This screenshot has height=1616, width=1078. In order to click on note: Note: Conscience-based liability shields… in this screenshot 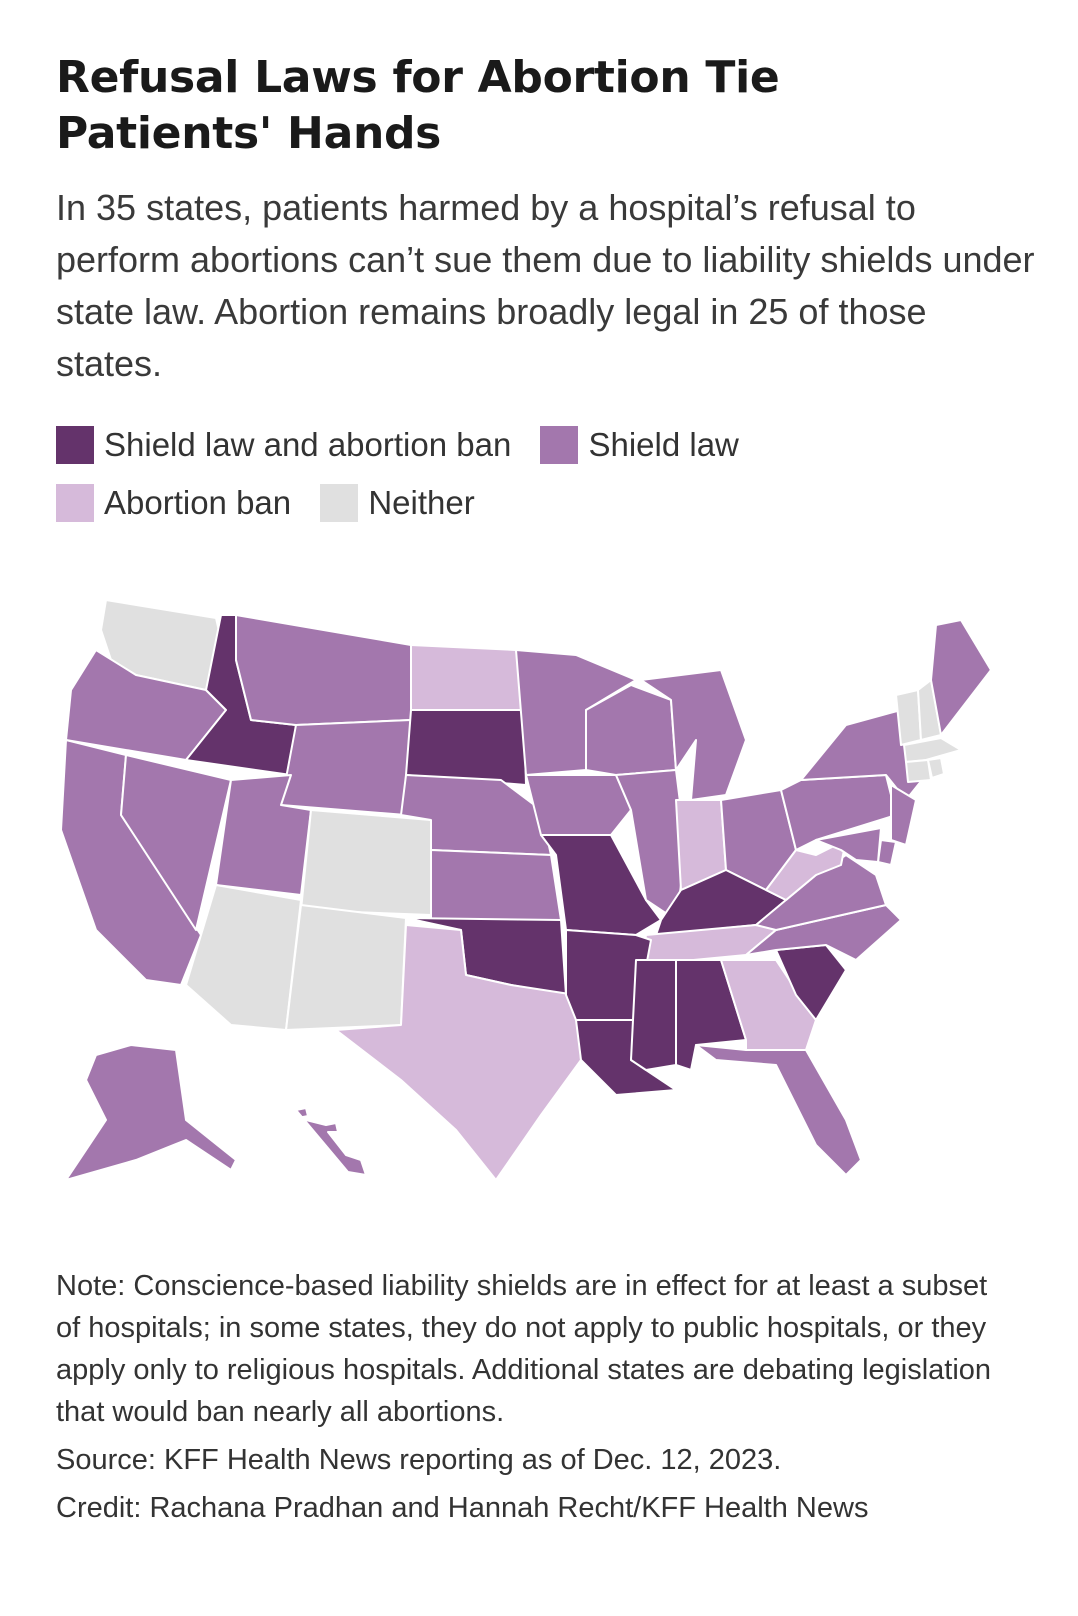, I will do `click(524, 1349)`.